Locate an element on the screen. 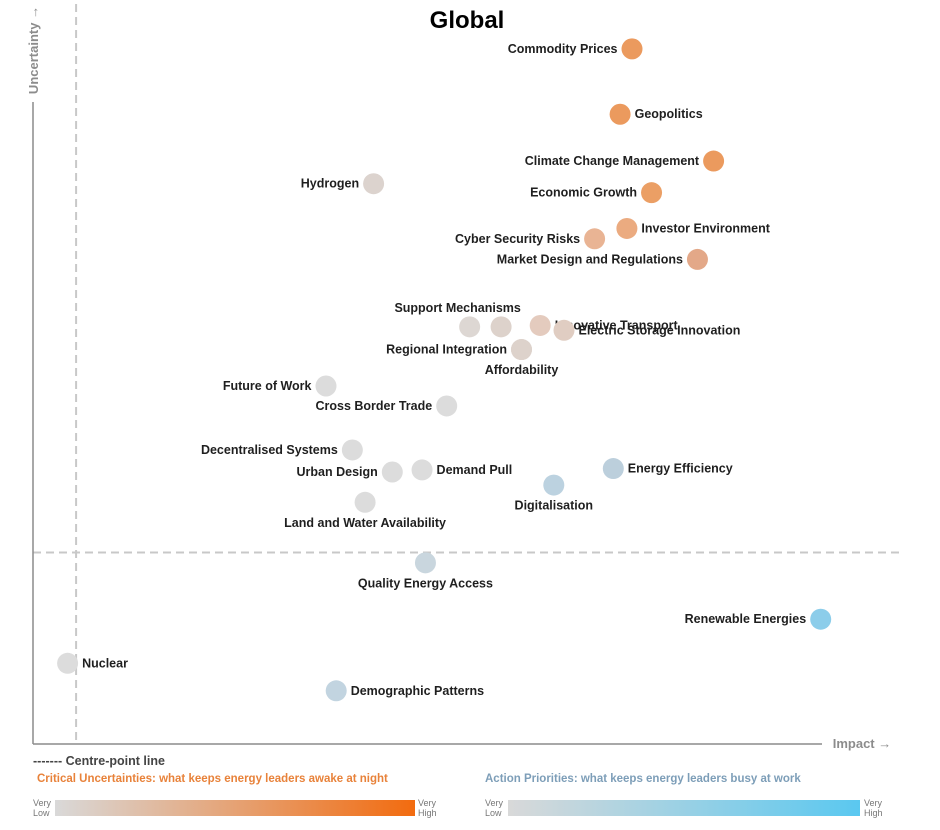 The width and height of the screenshot is (940, 830). data-label: Energy Efficiency is located at coordinates (680, 469).